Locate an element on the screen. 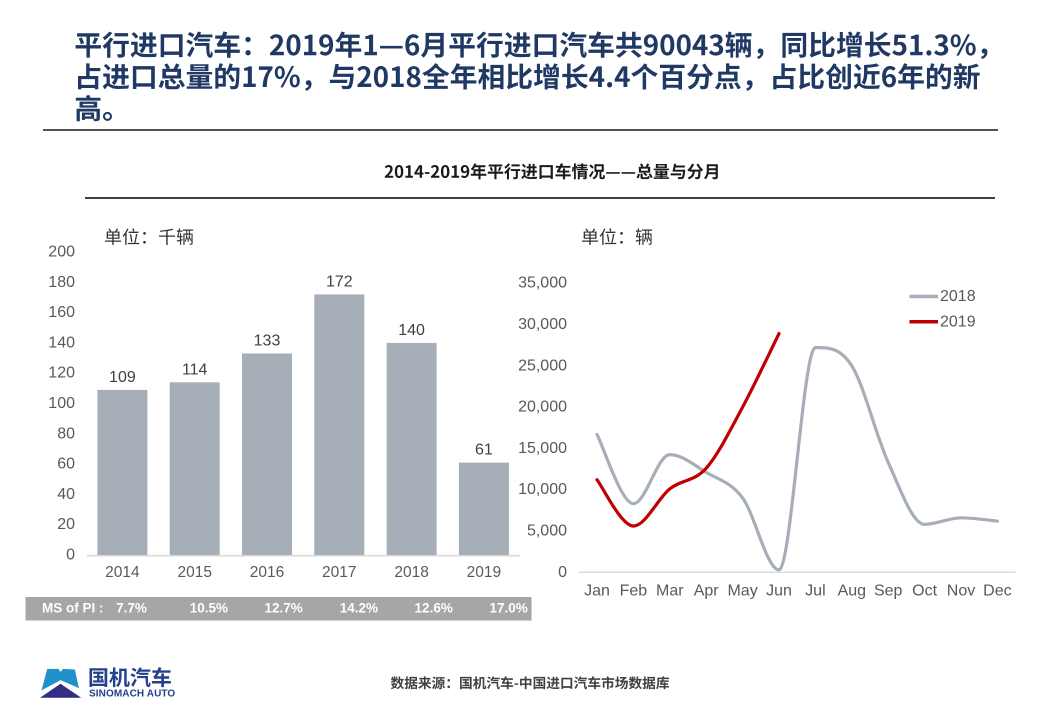 The image size is (1040, 720). svg-text: 10,000 is located at coordinates (542, 489).